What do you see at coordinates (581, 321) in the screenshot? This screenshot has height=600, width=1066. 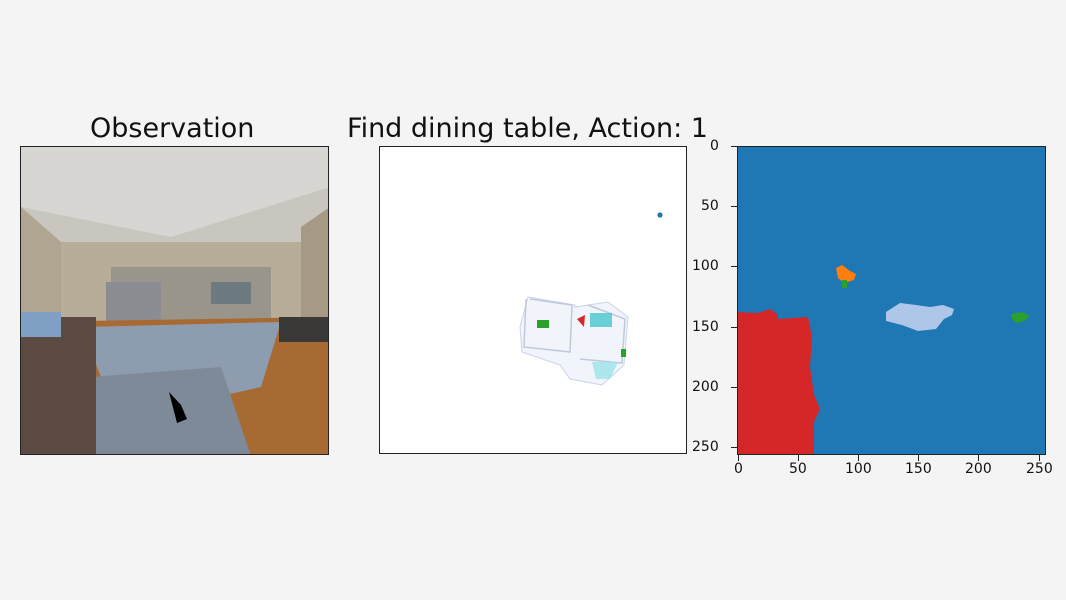 I see `agent-marker` at bounding box center [581, 321].